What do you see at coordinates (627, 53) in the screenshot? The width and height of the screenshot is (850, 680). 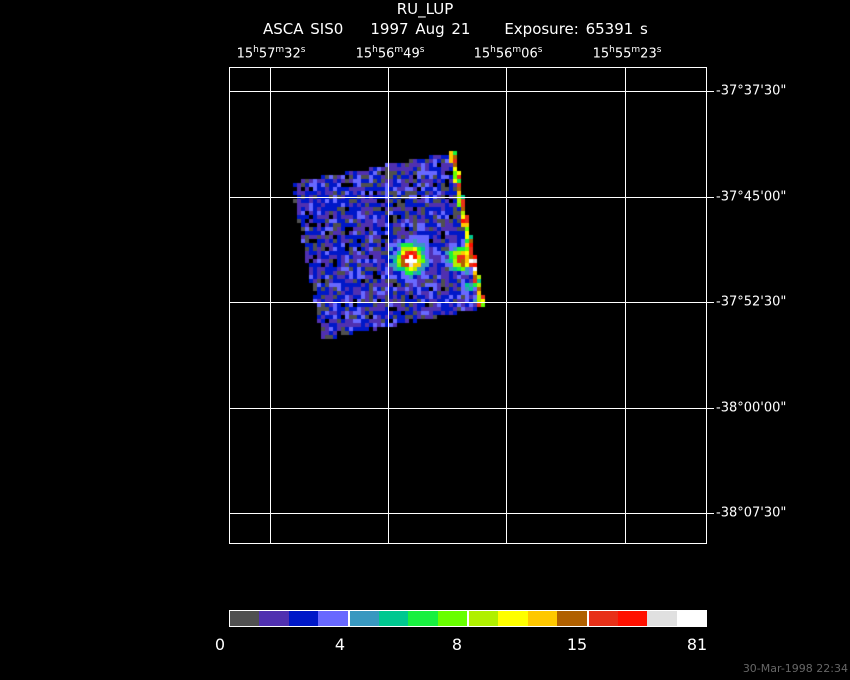 I see `ra-label: 15h55m23s` at bounding box center [627, 53].